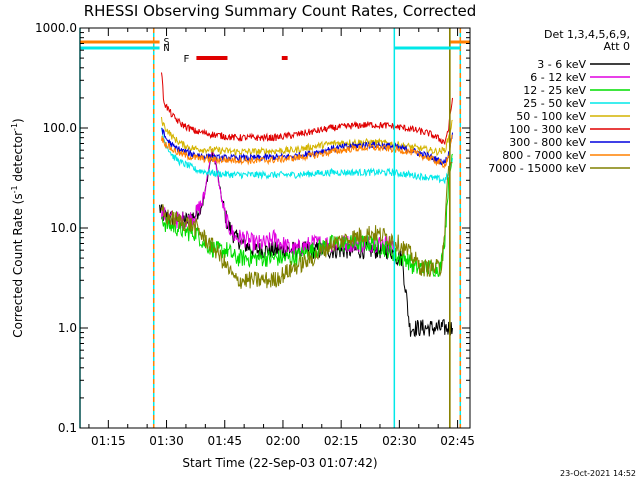 Image resolution: width=640 pixels, height=480 pixels. What do you see at coordinates (167, 48) in the screenshot?
I see `attenuator-label: N` at bounding box center [167, 48].